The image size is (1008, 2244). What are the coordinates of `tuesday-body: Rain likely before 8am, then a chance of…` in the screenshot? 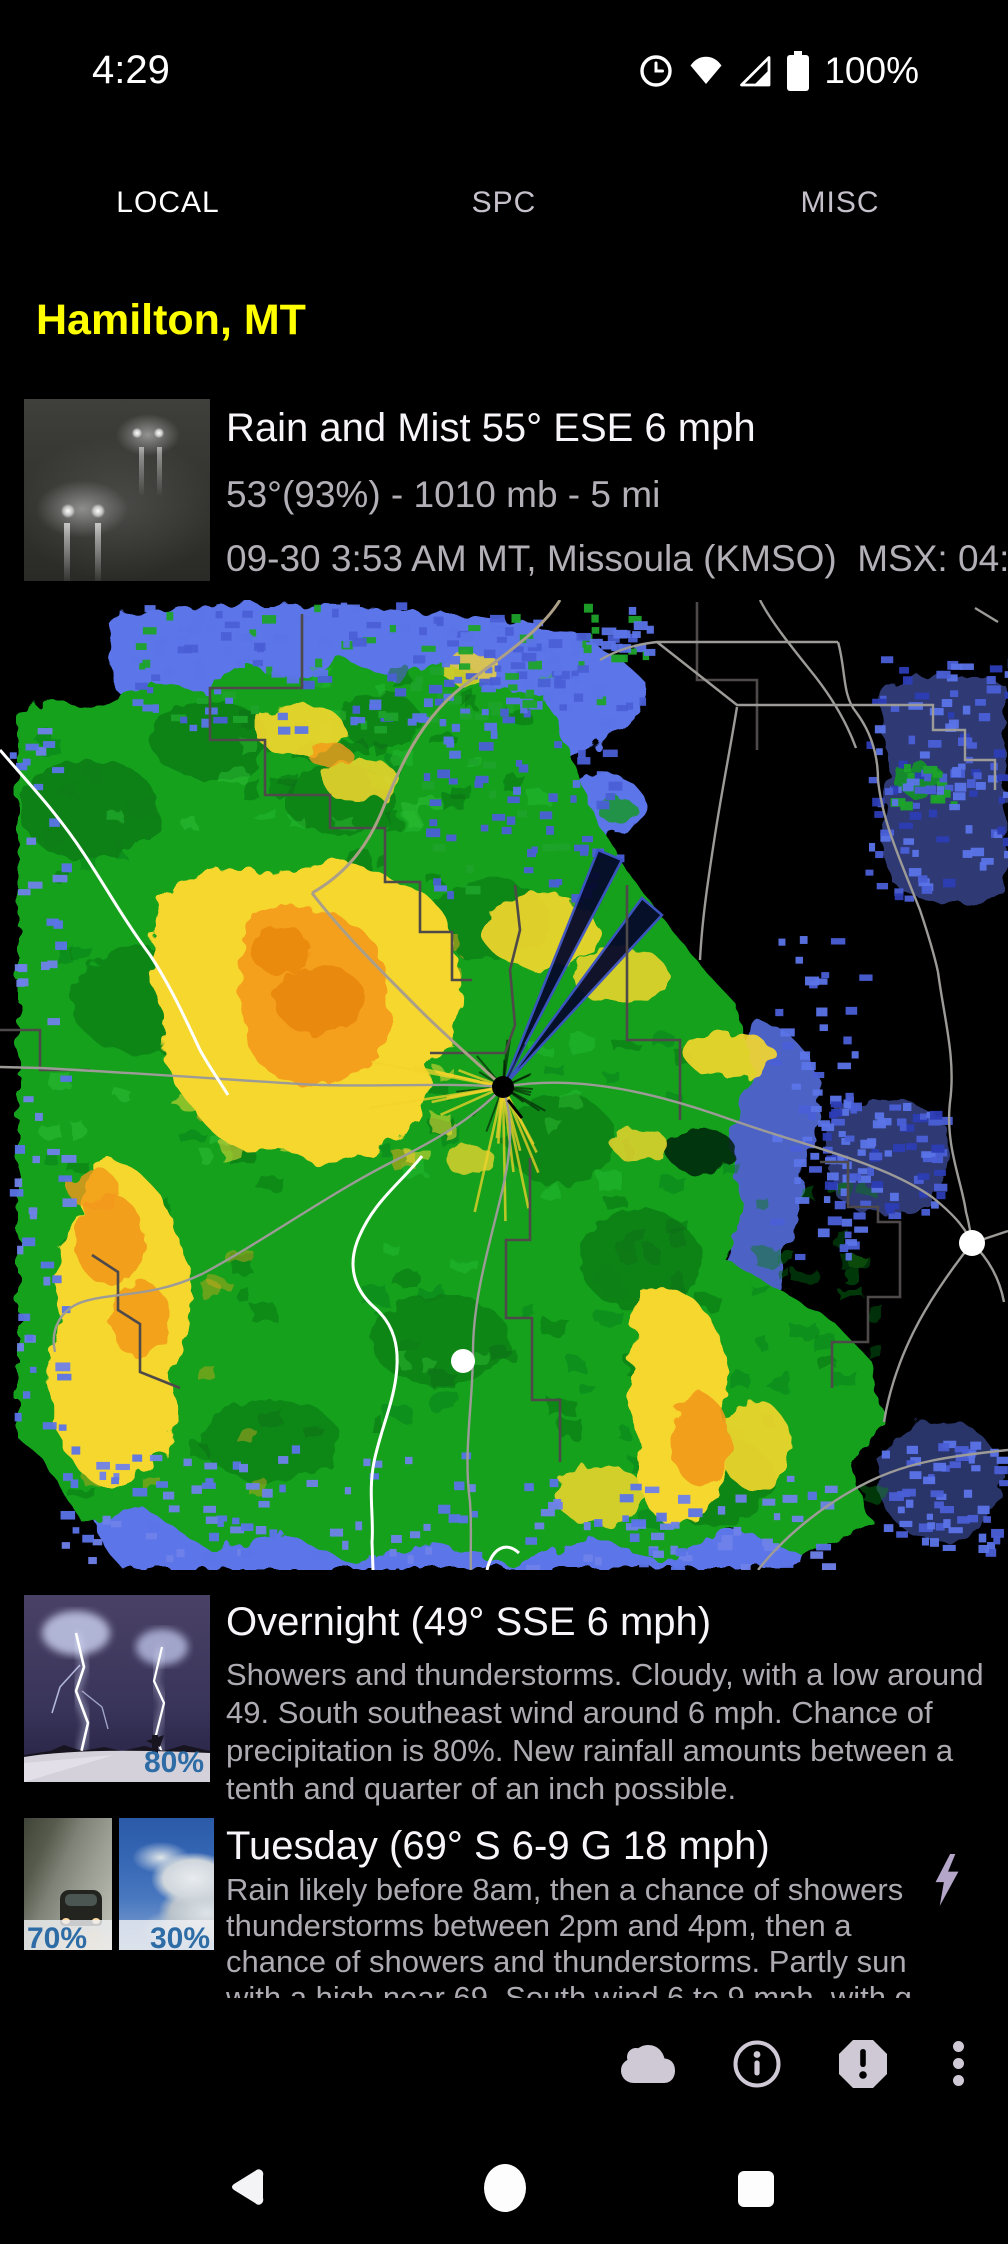 It's located at (569, 1935).